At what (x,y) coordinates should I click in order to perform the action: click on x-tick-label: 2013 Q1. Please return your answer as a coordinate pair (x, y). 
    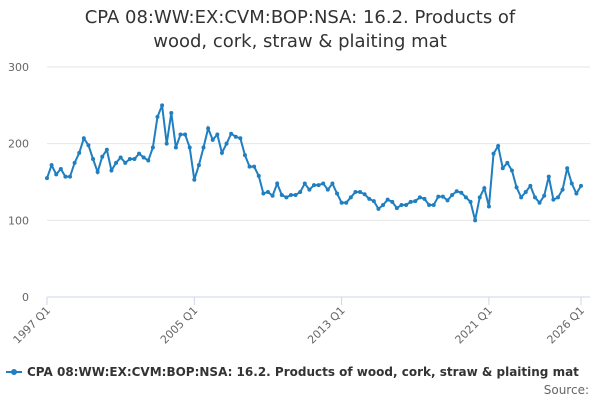
    Looking at the image, I should click on (326, 325).